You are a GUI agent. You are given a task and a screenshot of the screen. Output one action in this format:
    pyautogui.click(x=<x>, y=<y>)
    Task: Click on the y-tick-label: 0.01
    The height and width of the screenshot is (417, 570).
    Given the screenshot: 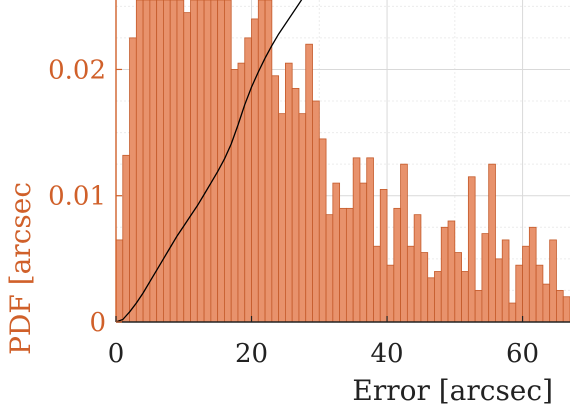 What is the action you would take?
    pyautogui.click(x=77, y=197)
    